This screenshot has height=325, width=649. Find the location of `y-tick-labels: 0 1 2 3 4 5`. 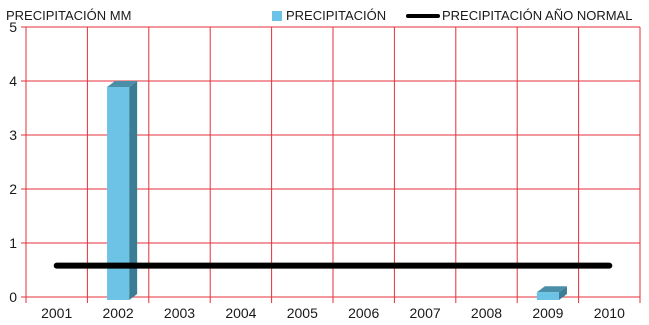

y-tick-labels: 0 1 2 3 4 5 is located at coordinates (13, 162).